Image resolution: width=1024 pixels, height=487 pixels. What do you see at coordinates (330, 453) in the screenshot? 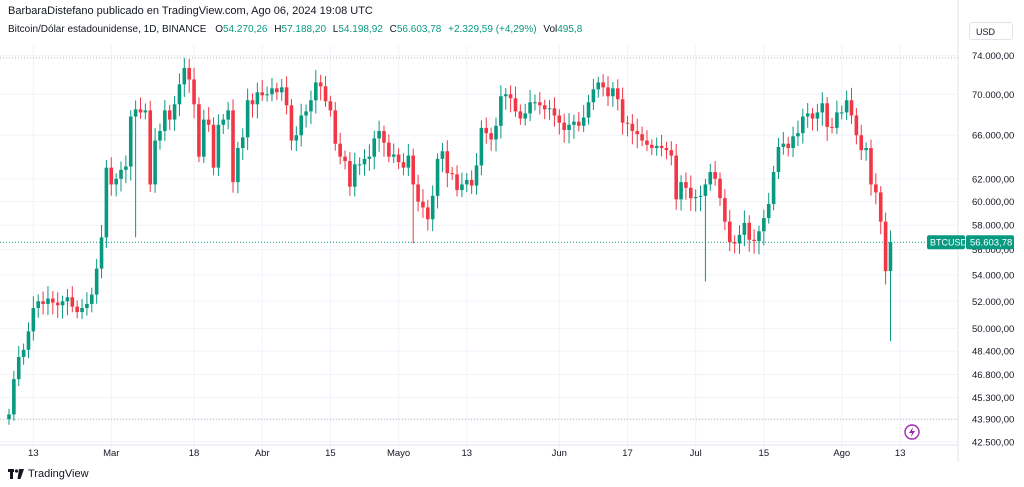
I see `time-tick-label: 15` at bounding box center [330, 453].